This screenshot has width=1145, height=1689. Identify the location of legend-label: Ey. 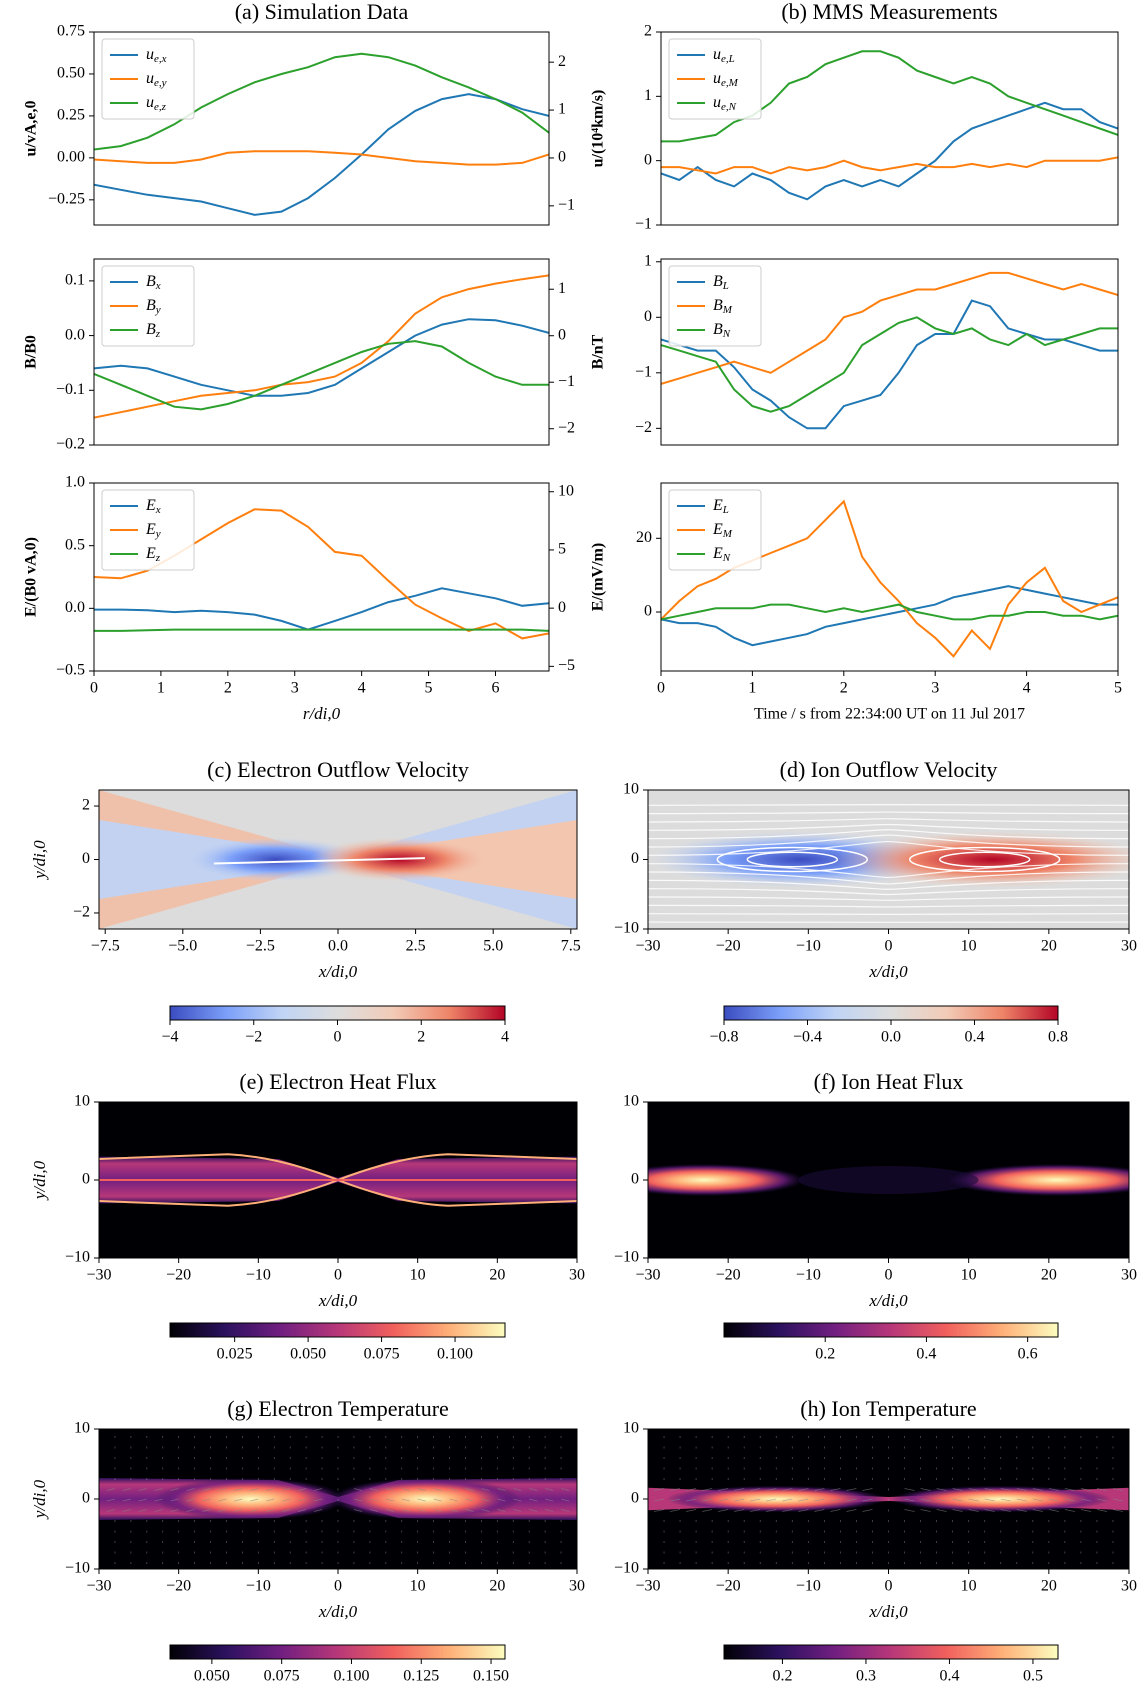
(153, 530).